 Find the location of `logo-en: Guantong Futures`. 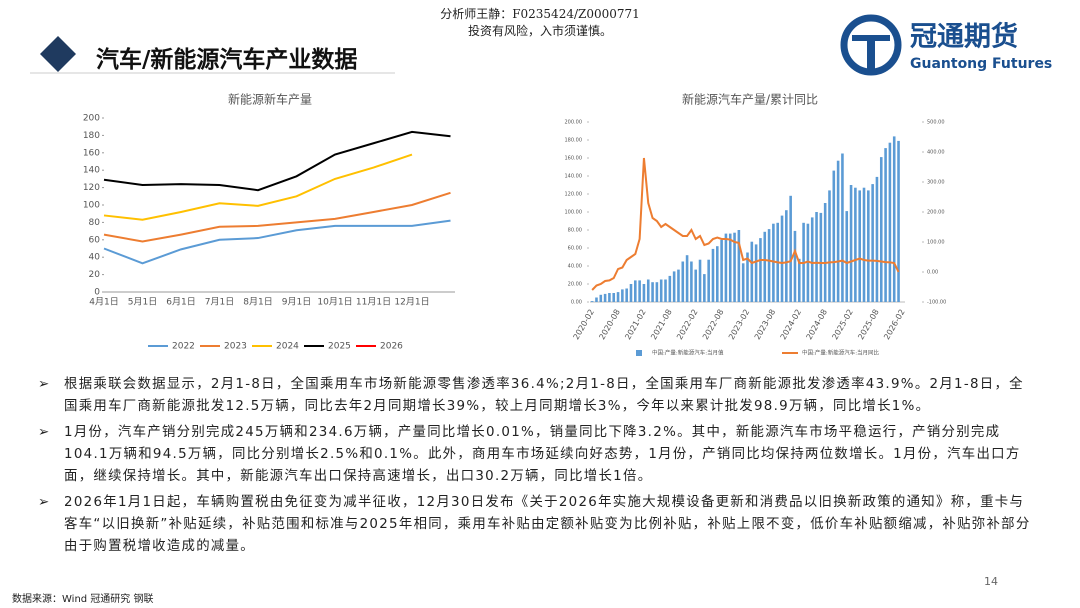

logo-en: Guantong Futures is located at coordinates (981, 64).